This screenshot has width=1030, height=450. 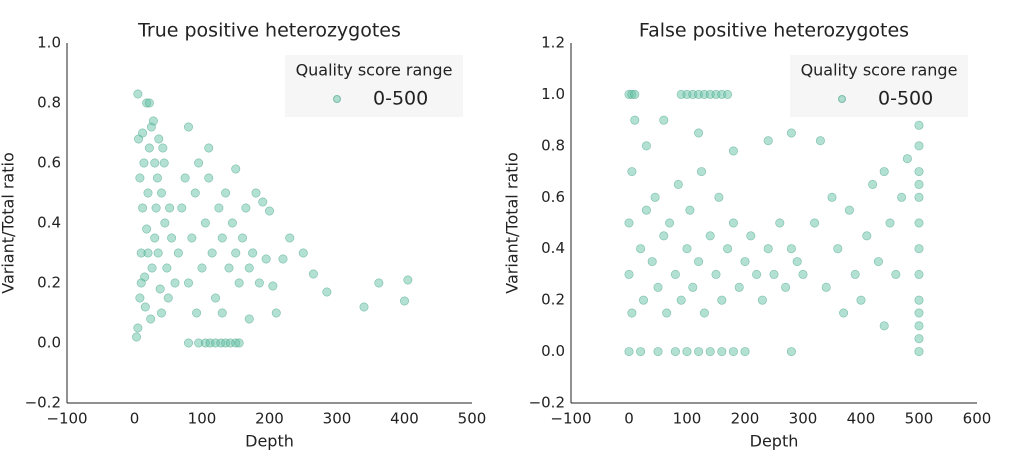 What do you see at coordinates (553, 300) in the screenshot?
I see `y-tick-label: 0.2` at bounding box center [553, 300].